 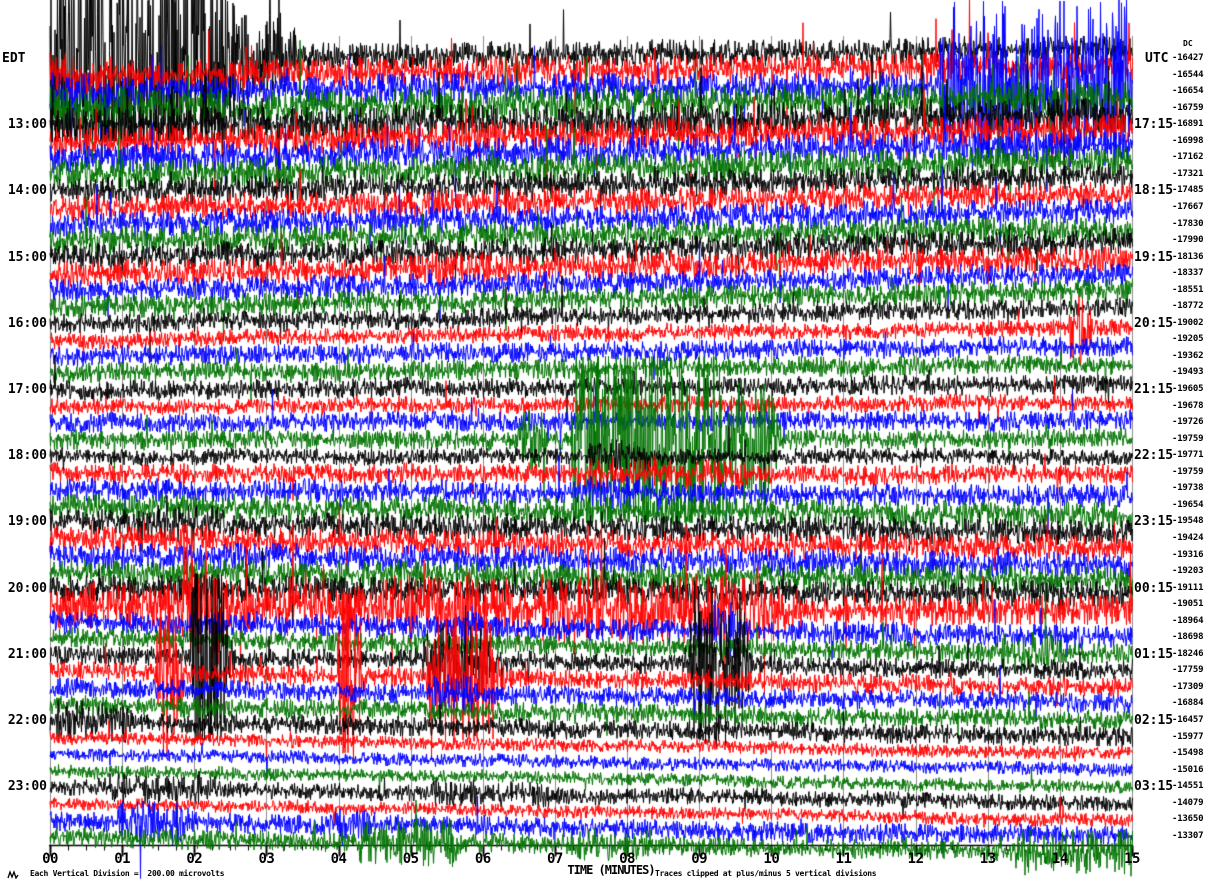 I want to click on dc-offset-value: -16654, so click(x=1188, y=91).